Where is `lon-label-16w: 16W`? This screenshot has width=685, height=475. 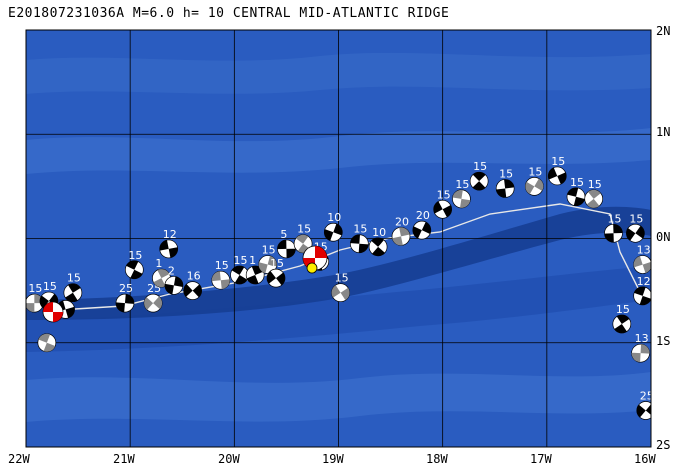 lon-label-16w: 16W is located at coordinates (645, 459).